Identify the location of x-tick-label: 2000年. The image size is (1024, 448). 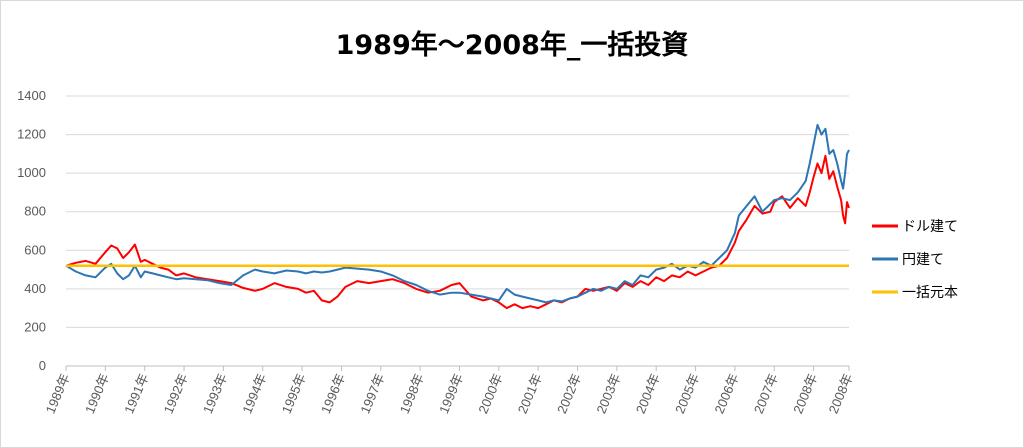
(490, 393).